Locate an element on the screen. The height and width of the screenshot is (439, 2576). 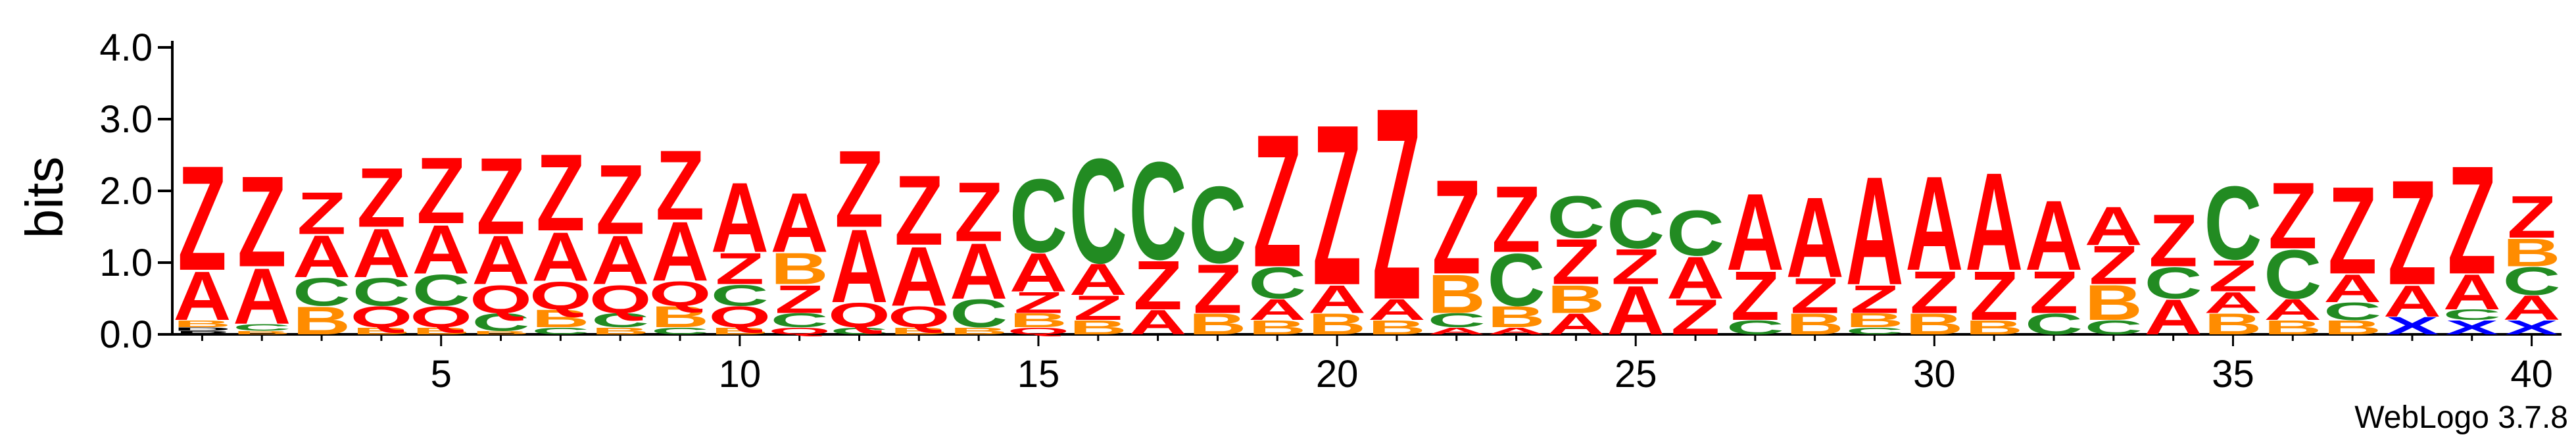
x-tick-label: 5 is located at coordinates (442, 374).